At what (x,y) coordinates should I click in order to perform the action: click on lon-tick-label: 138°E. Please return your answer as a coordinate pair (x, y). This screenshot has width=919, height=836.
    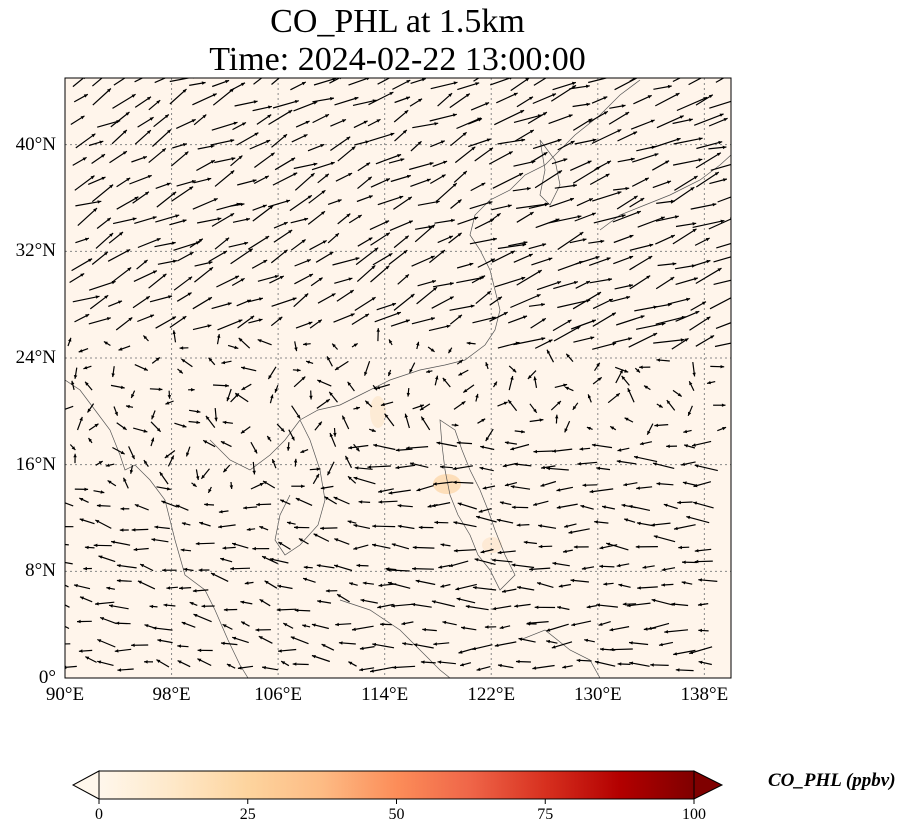
    Looking at the image, I should click on (704, 694).